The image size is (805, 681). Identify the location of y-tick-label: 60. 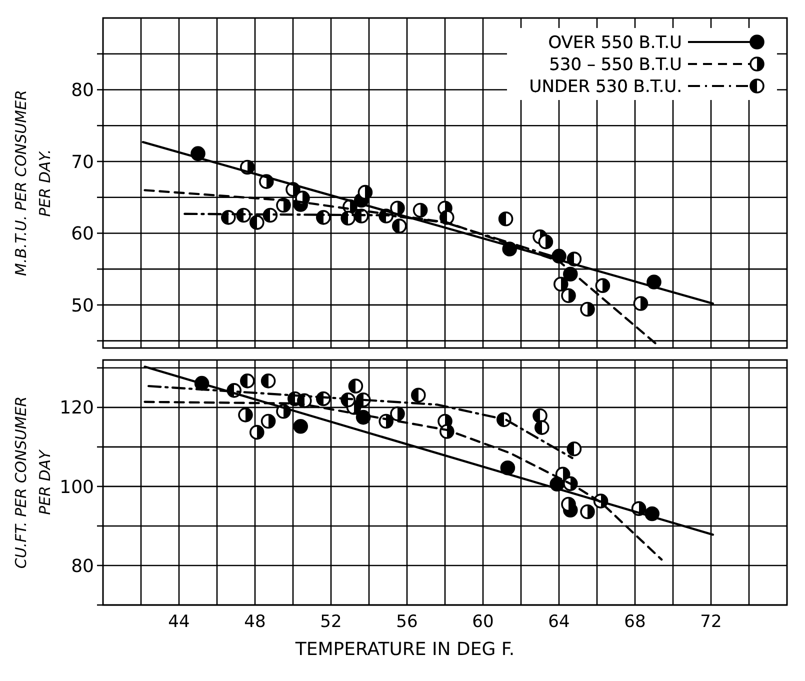
(82, 234).